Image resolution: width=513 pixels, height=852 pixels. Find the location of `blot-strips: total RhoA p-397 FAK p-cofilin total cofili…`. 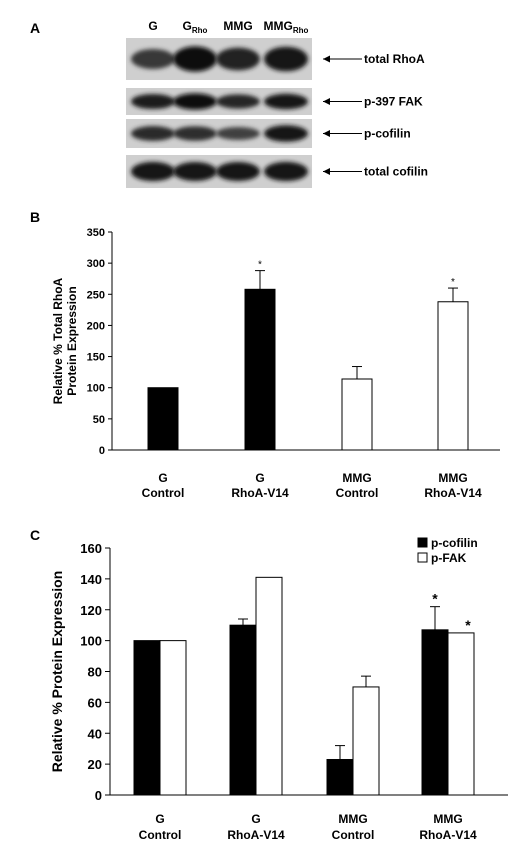

blot-strips: total RhoA p-397 FAK p-cofilin total cofili… is located at coordinates (277, 113).